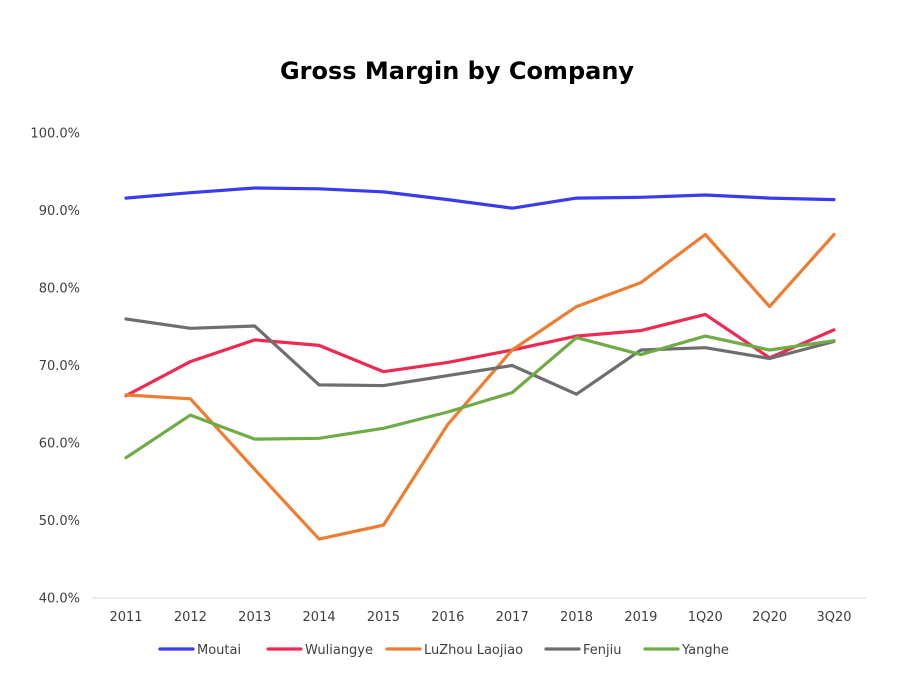  I want to click on legend-label-moutai: Moutai, so click(219, 650).